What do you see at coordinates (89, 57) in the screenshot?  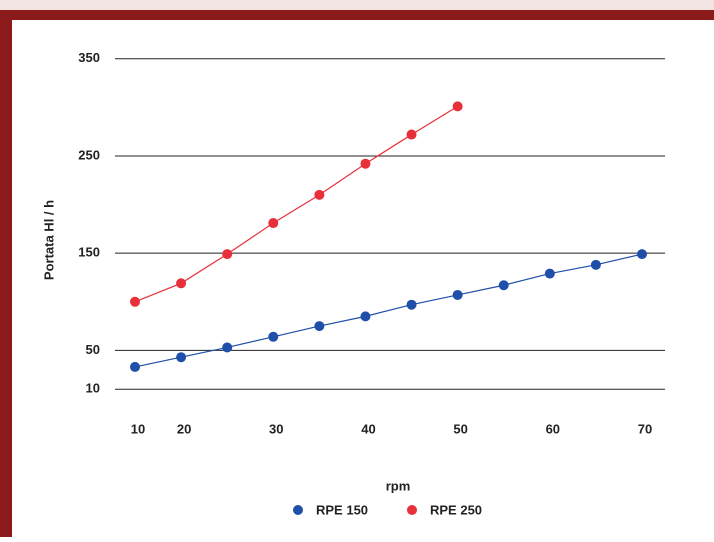 I see `y-tick-label: 350` at bounding box center [89, 57].